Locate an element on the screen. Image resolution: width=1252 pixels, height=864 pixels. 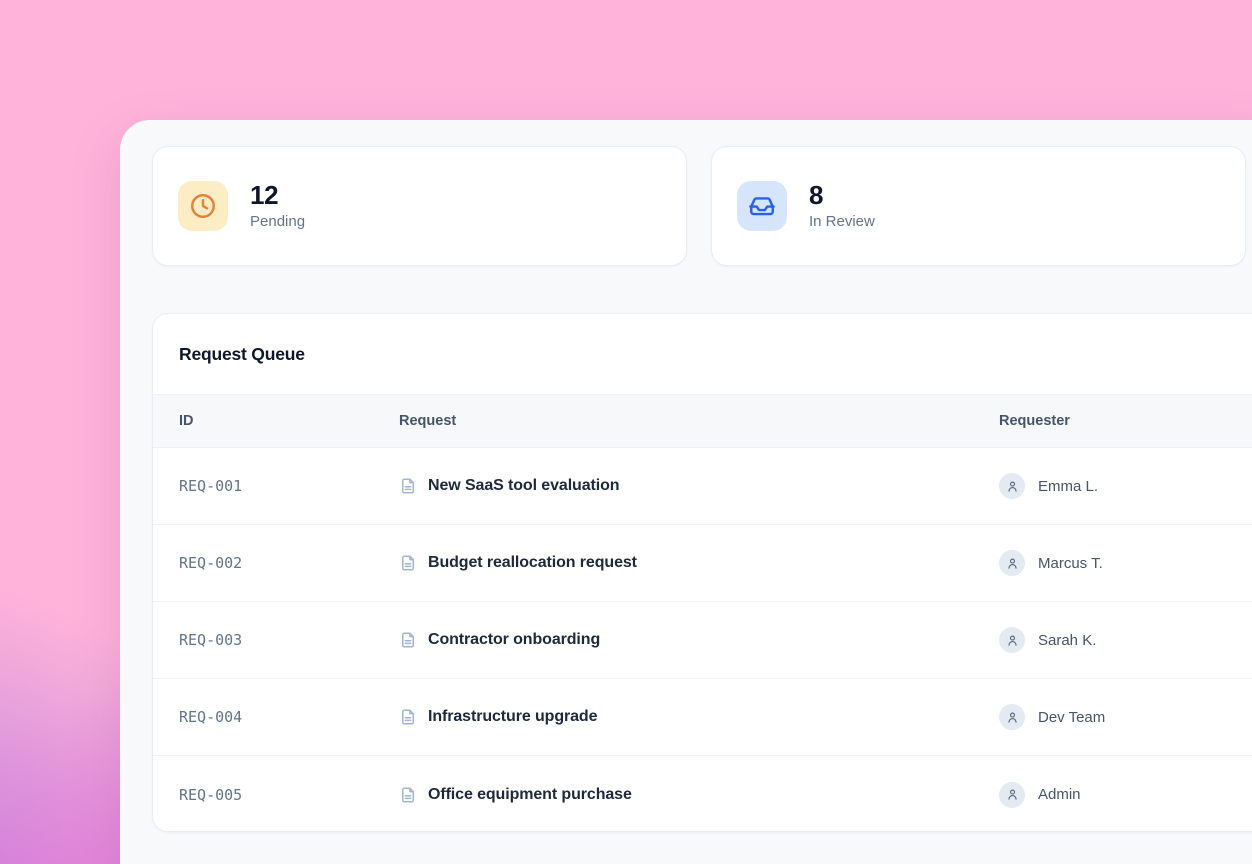
stat-value-in-review: 8 is located at coordinates (816, 194).